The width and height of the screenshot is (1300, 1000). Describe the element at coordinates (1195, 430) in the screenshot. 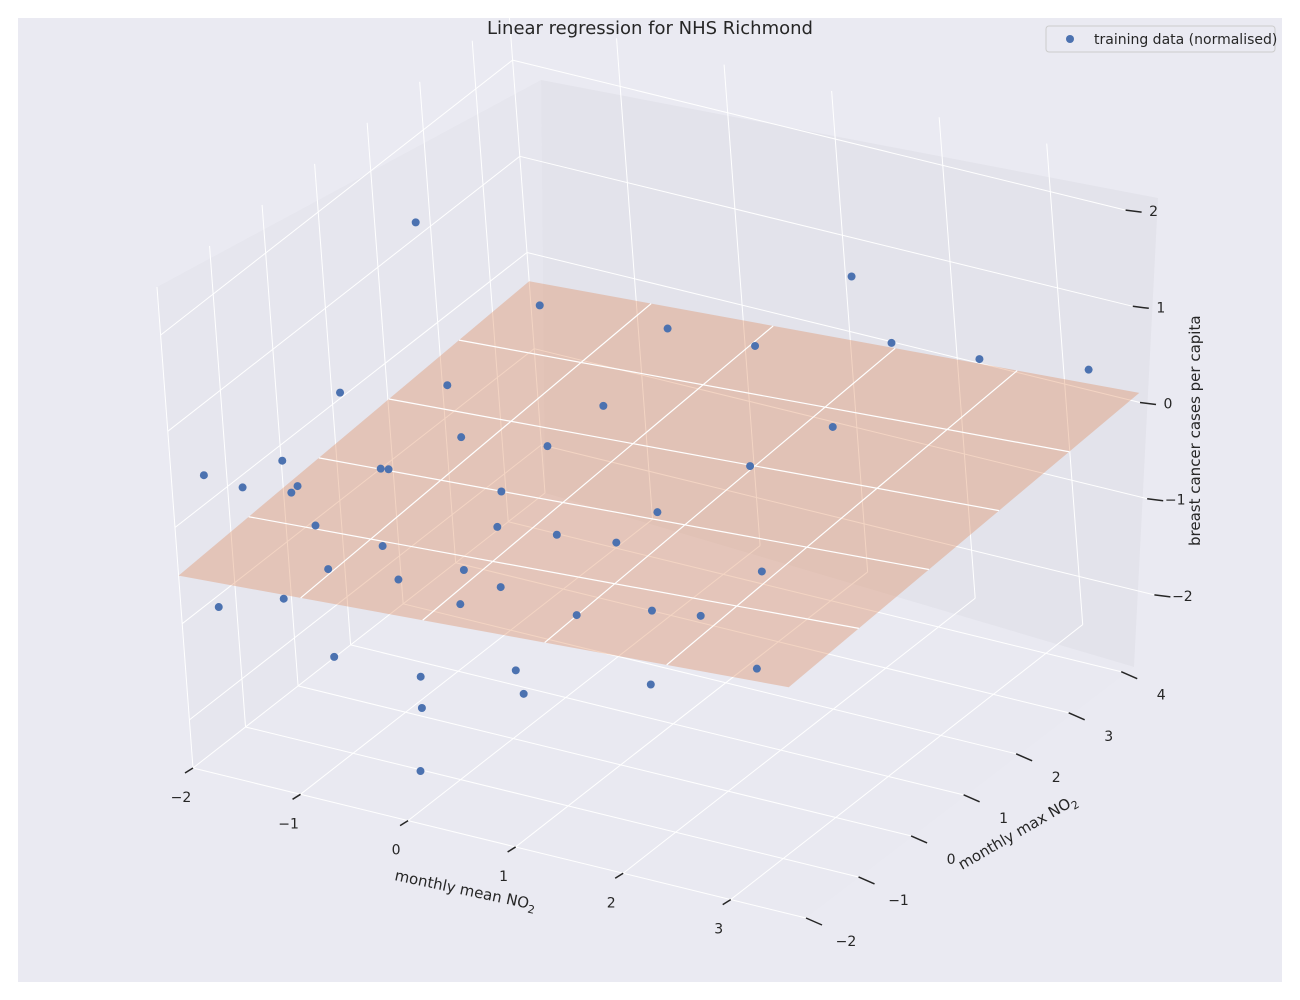

I see `z-axis-label: breast cancer cases per capita` at that location.